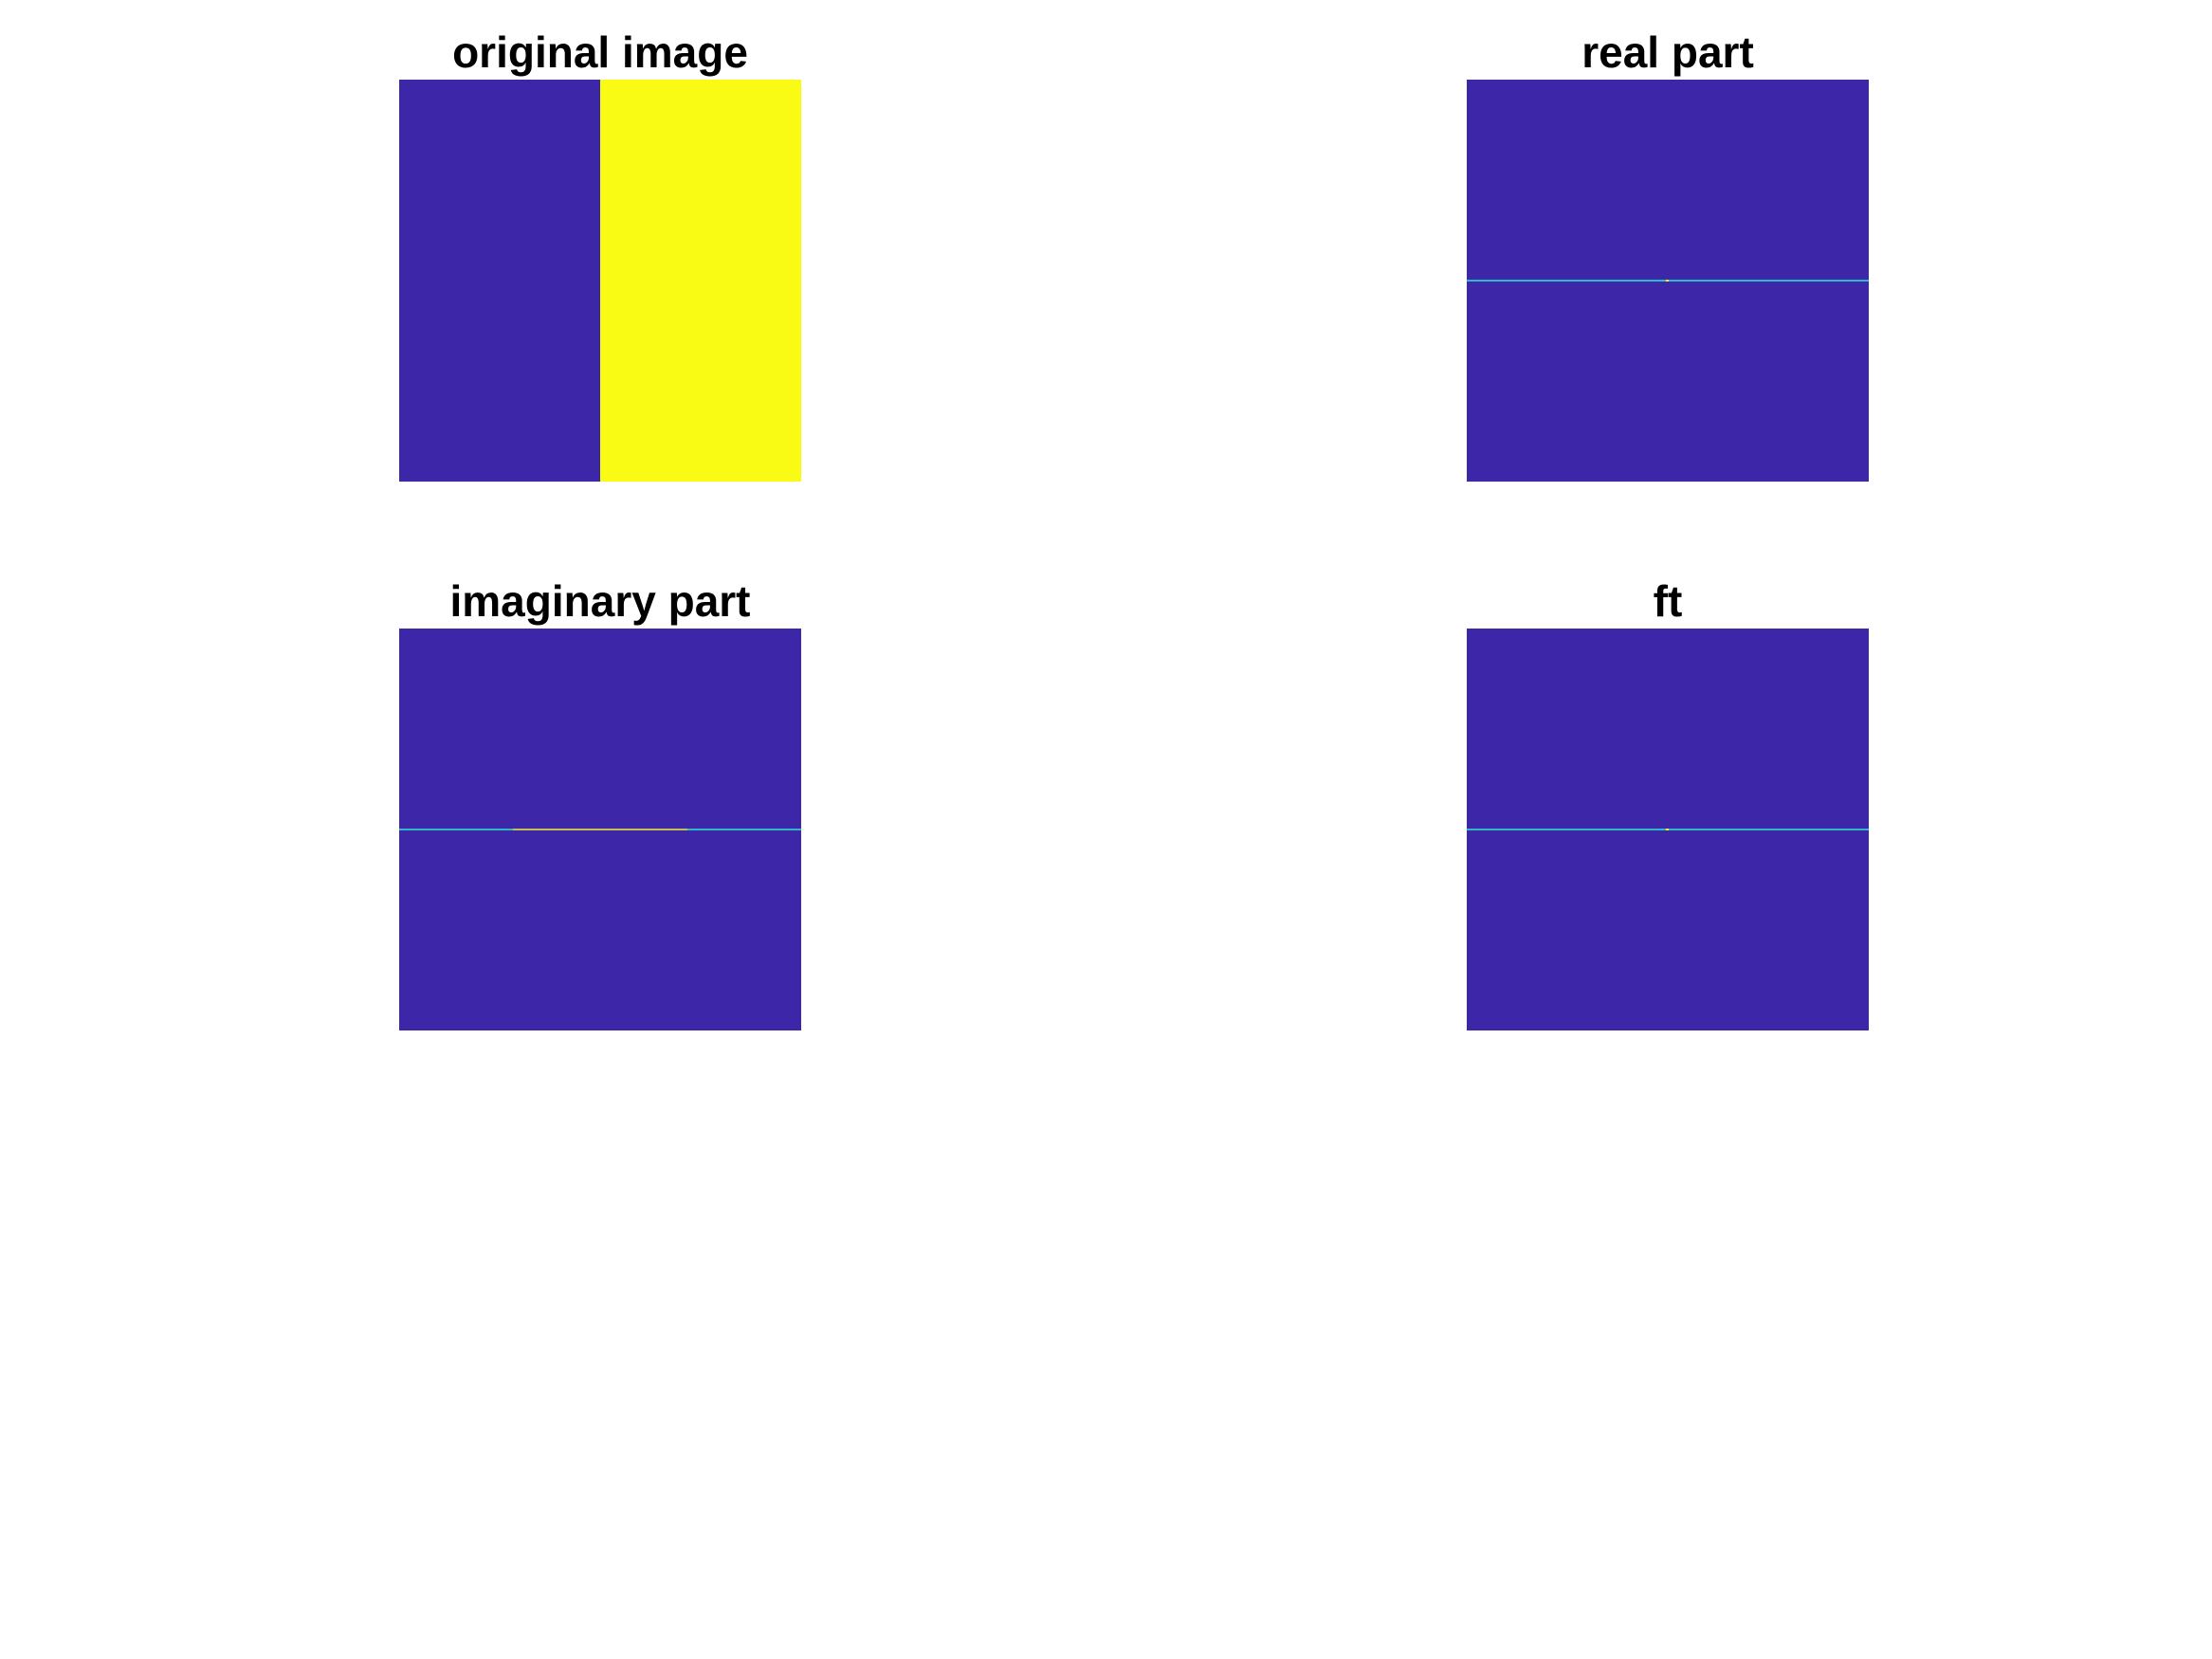 The width and height of the screenshot is (2212, 1659). I want to click on heatmap-imaginary-part, so click(600, 829).